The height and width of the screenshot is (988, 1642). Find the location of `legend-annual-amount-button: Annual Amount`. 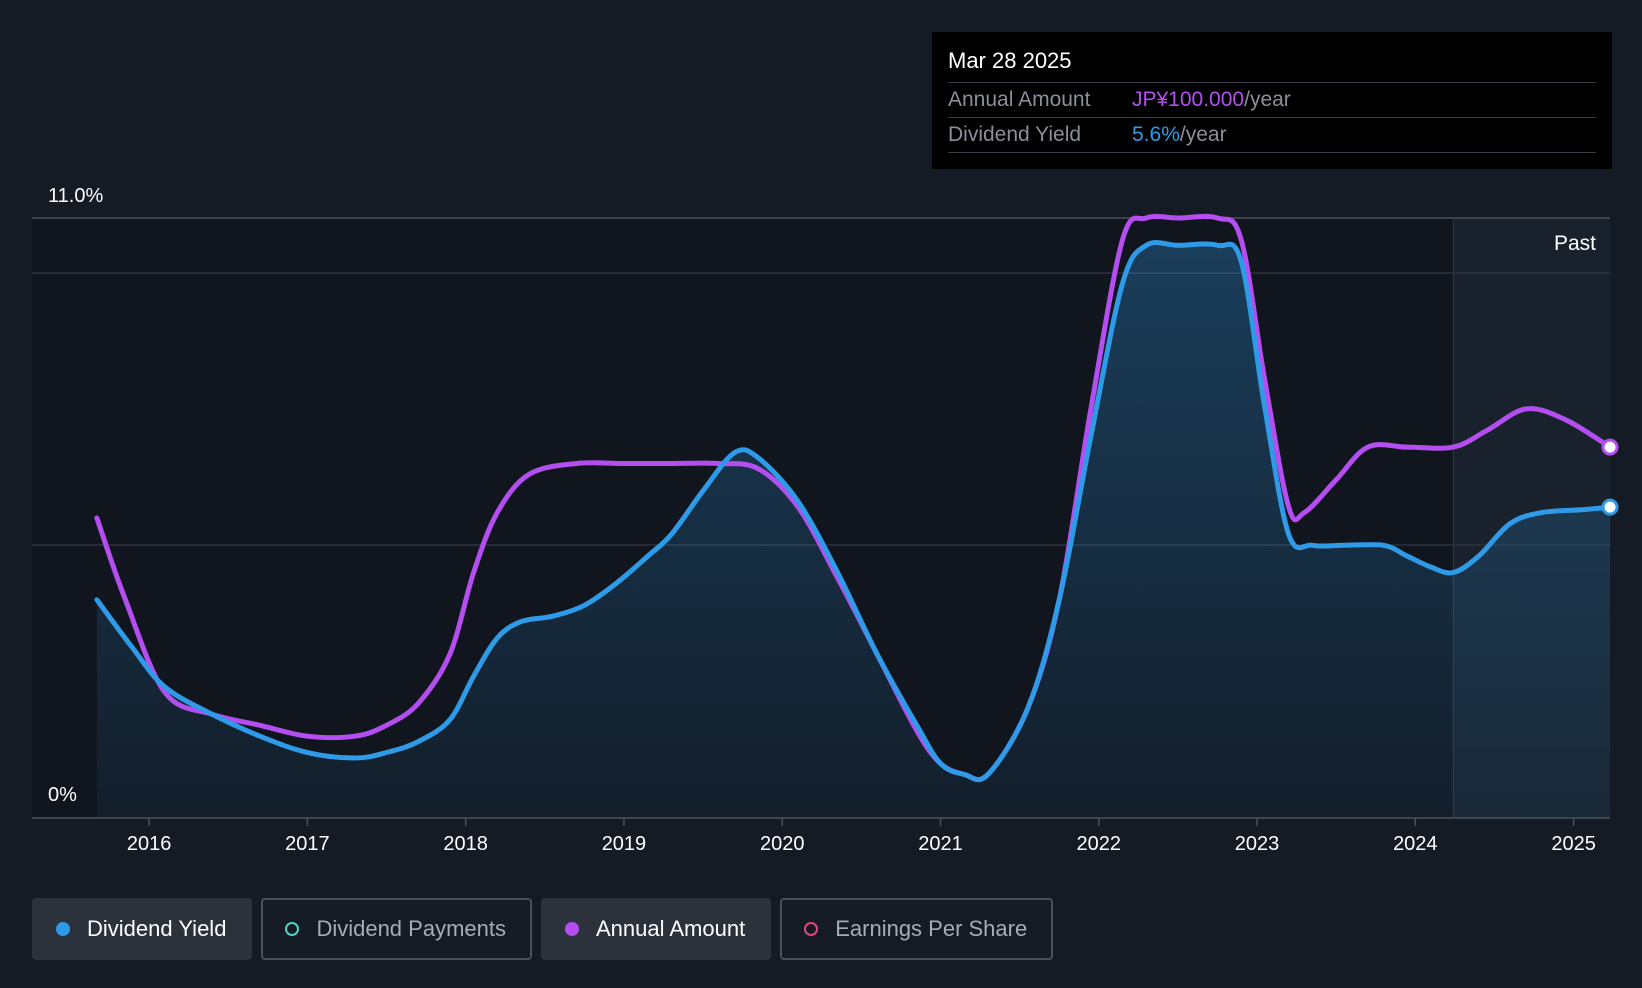

legend-annual-amount-button: Annual Amount is located at coordinates (656, 929).